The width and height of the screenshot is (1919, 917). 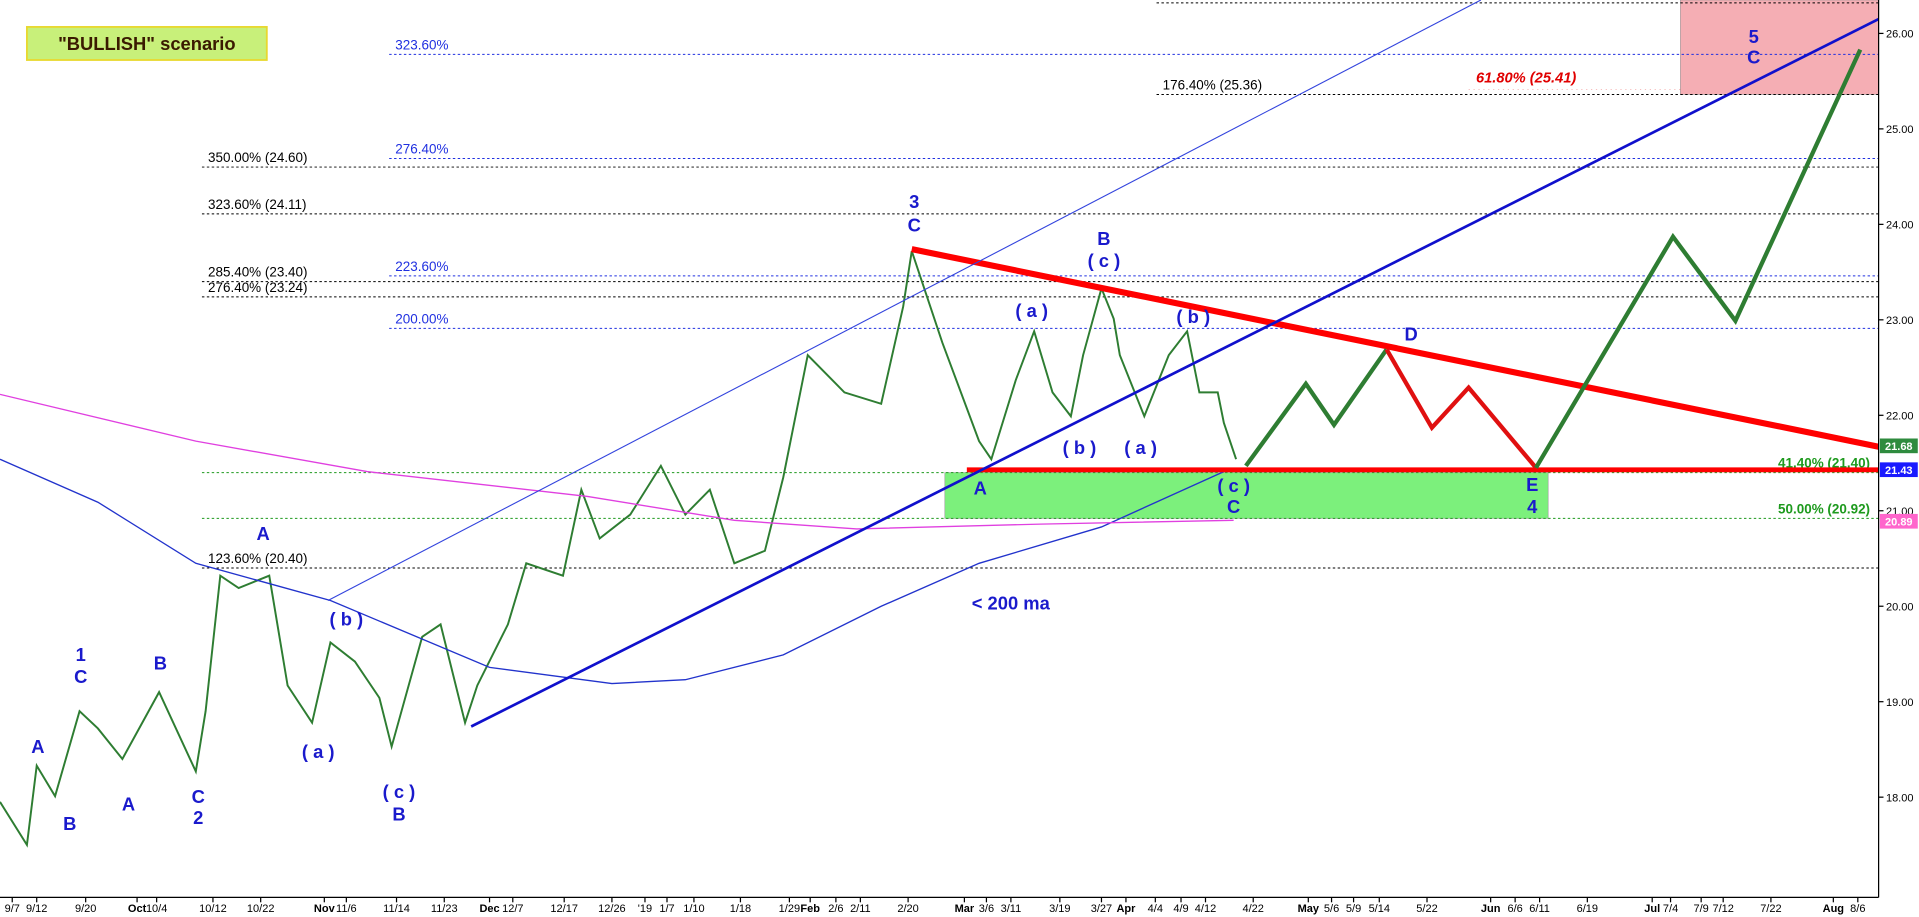 I want to click on x-tick-label: 1/10, so click(x=693, y=909).